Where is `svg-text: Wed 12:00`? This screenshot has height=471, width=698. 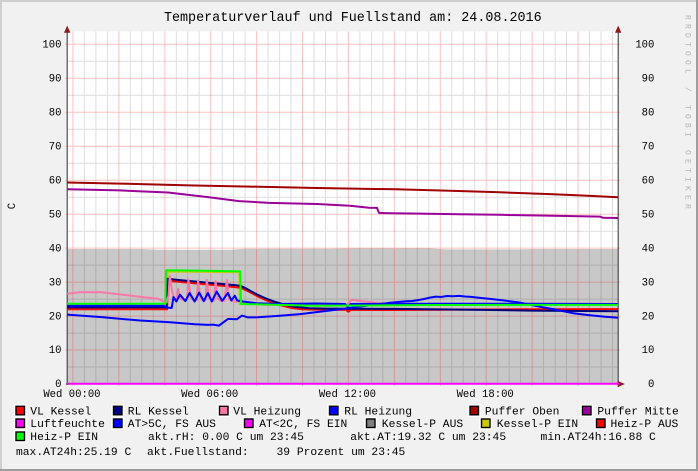
svg-text: Wed 12:00 is located at coordinates (347, 395).